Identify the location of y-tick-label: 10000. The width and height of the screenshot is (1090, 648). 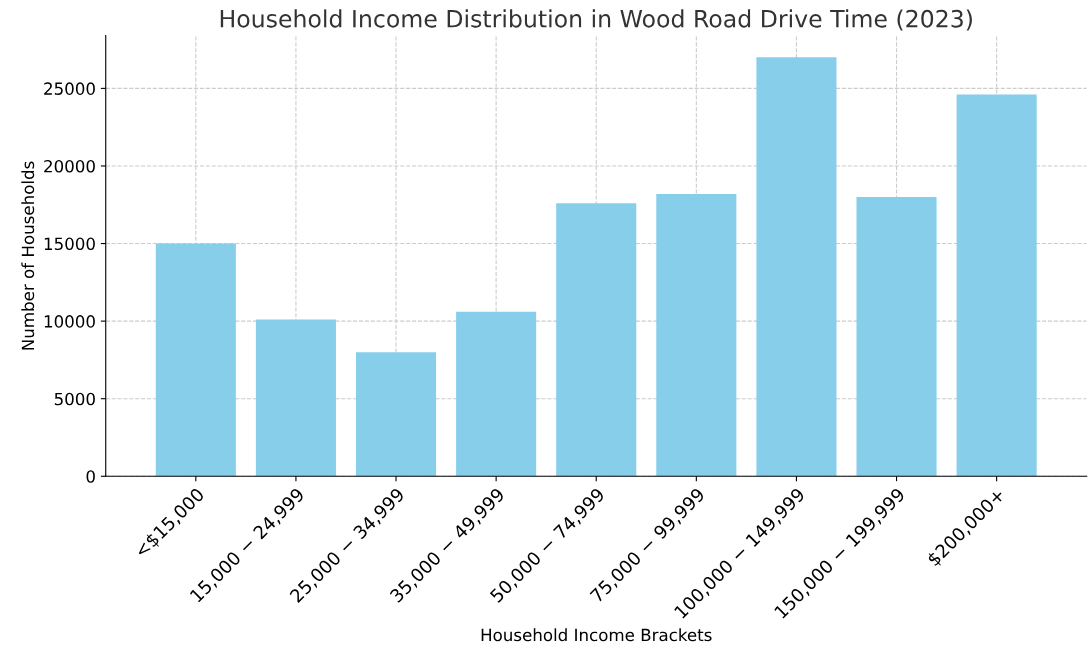
(69, 321).